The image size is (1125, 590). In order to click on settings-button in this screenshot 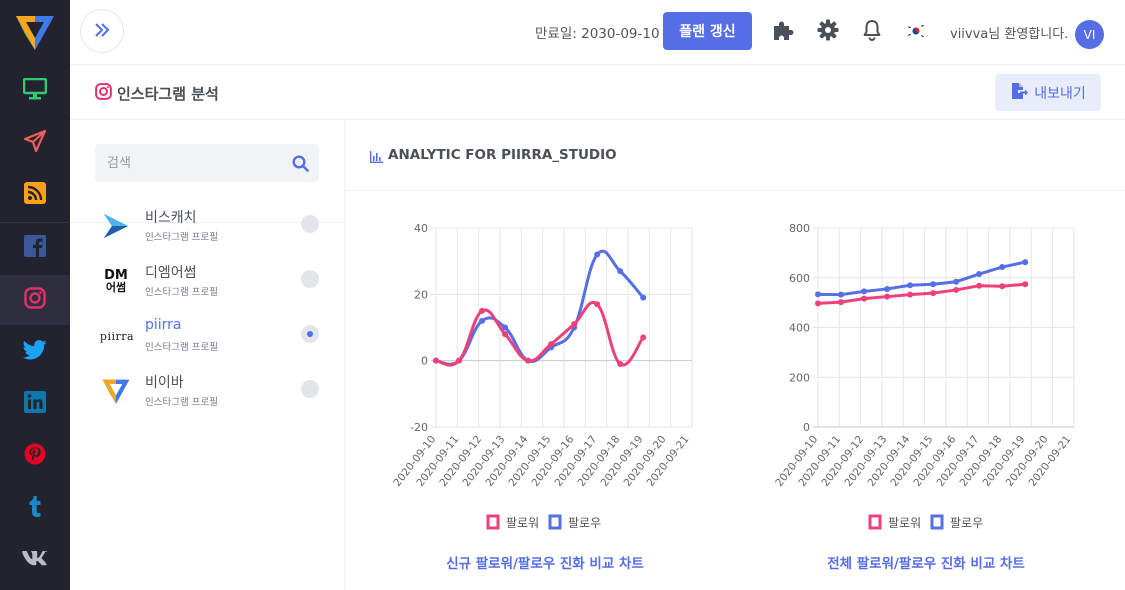, I will do `click(828, 32)`.